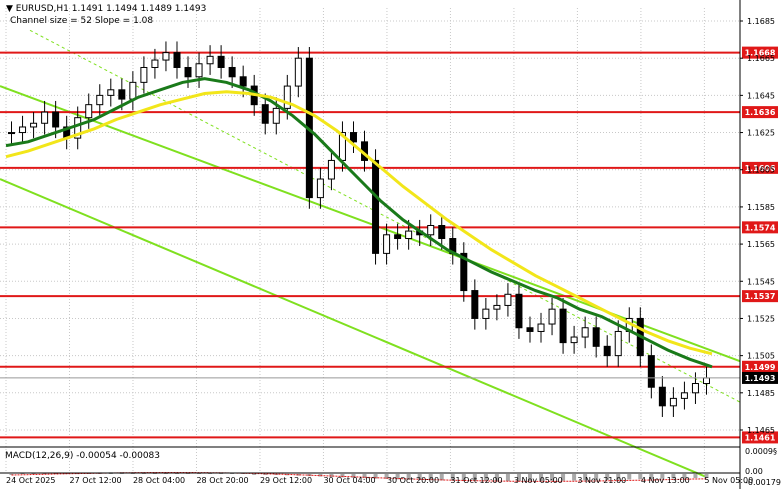 The width and height of the screenshot is (781, 489). I want to click on price-tick-label: 1.1465, so click(761, 430).